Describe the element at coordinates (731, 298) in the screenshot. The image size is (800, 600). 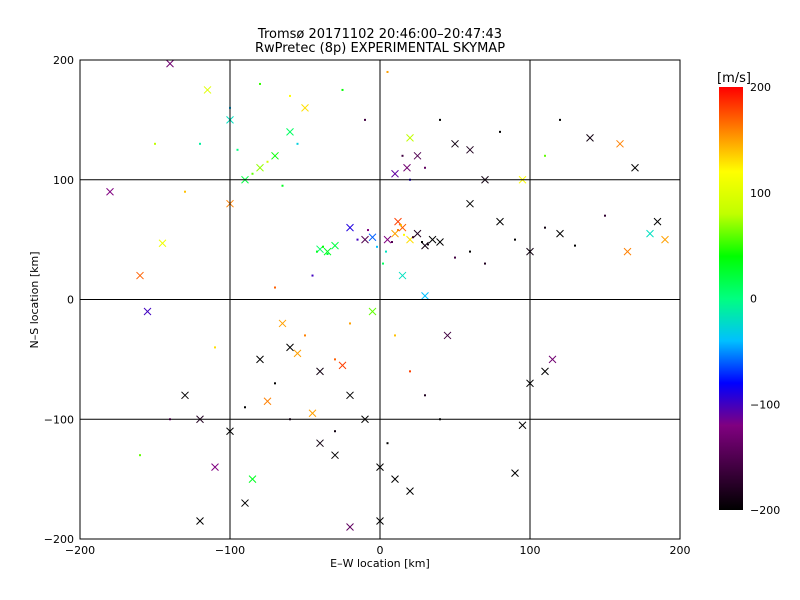
I see `colorbar` at that location.